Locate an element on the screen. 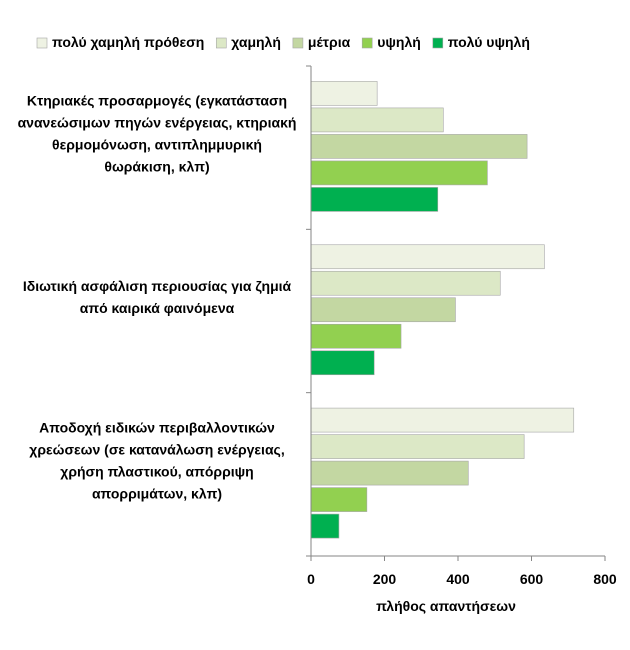 This screenshot has height=650, width=630. x-tick-label-0: 0 is located at coordinates (311, 579).